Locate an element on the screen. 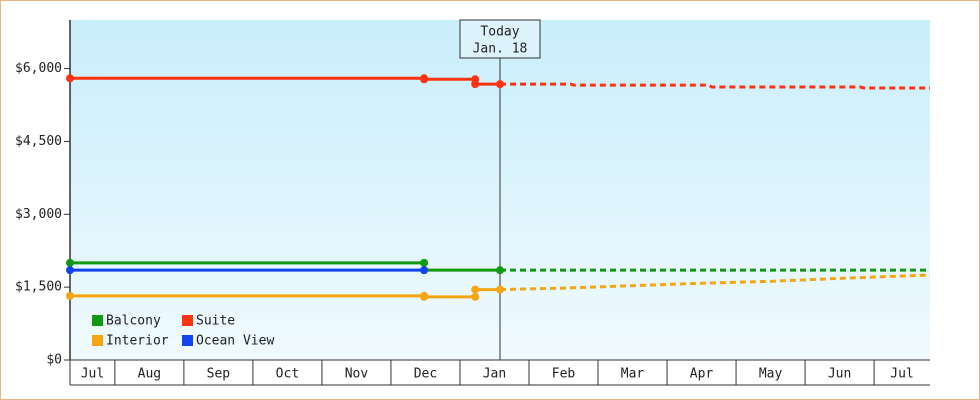 This screenshot has width=980, height=400. y-tick-label: $3,000 is located at coordinates (38, 214).